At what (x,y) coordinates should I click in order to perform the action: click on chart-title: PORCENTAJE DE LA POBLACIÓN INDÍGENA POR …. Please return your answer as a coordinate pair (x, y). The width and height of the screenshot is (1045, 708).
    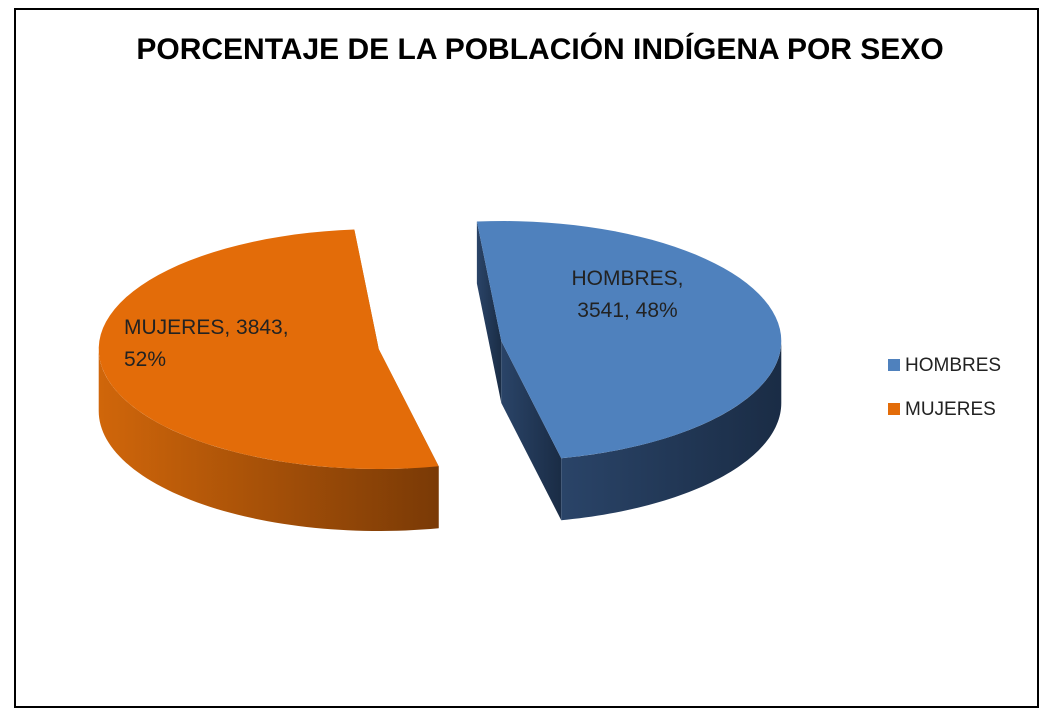
    Looking at the image, I should click on (540, 49).